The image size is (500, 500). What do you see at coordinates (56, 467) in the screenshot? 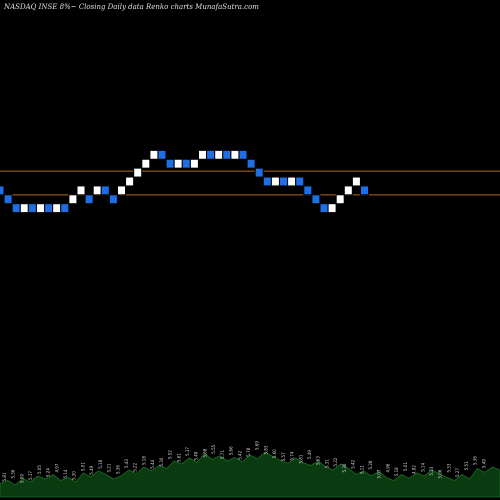
I see `volume-label: 4.97` at bounding box center [56, 467].